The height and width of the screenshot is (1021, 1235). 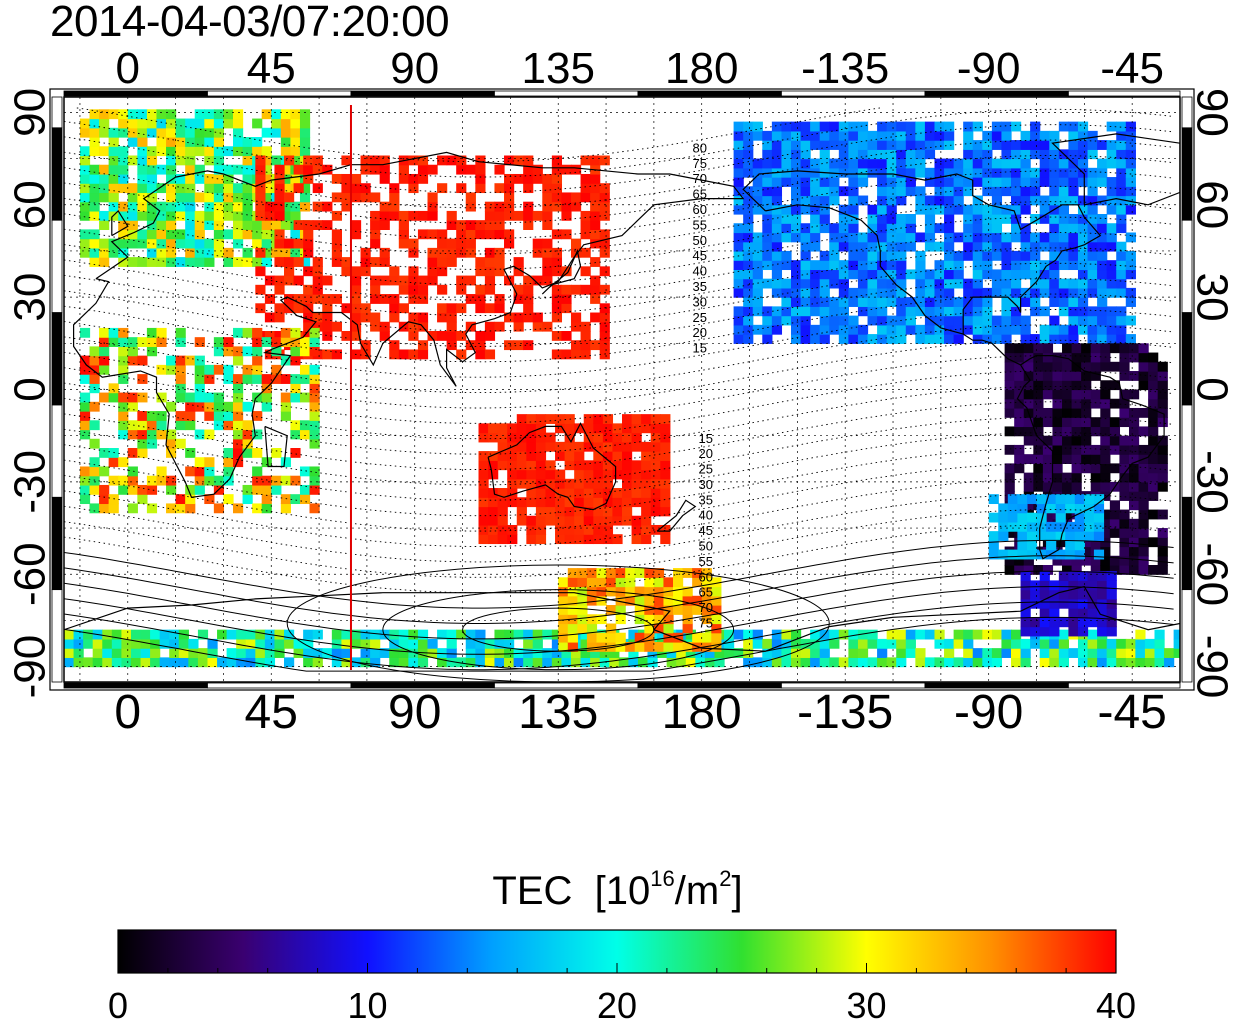 I want to click on coastline, so click(x=552, y=466).